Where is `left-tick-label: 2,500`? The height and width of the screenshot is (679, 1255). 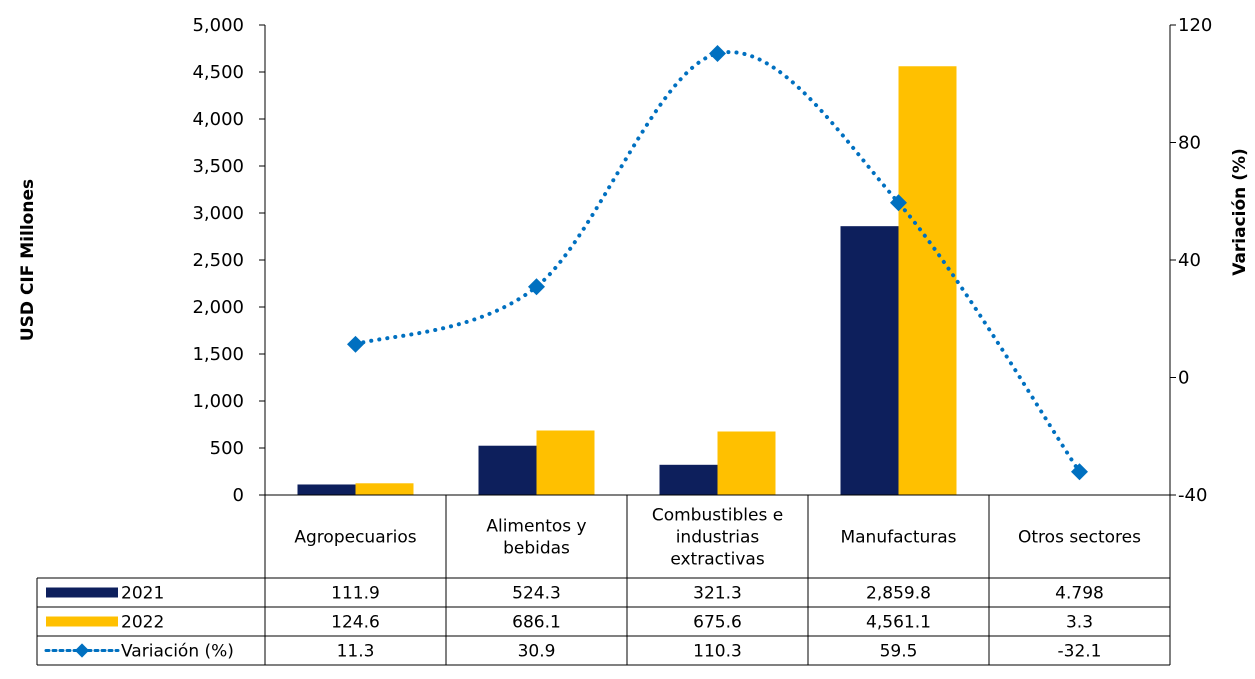 left-tick-label: 2,500 is located at coordinates (218, 260).